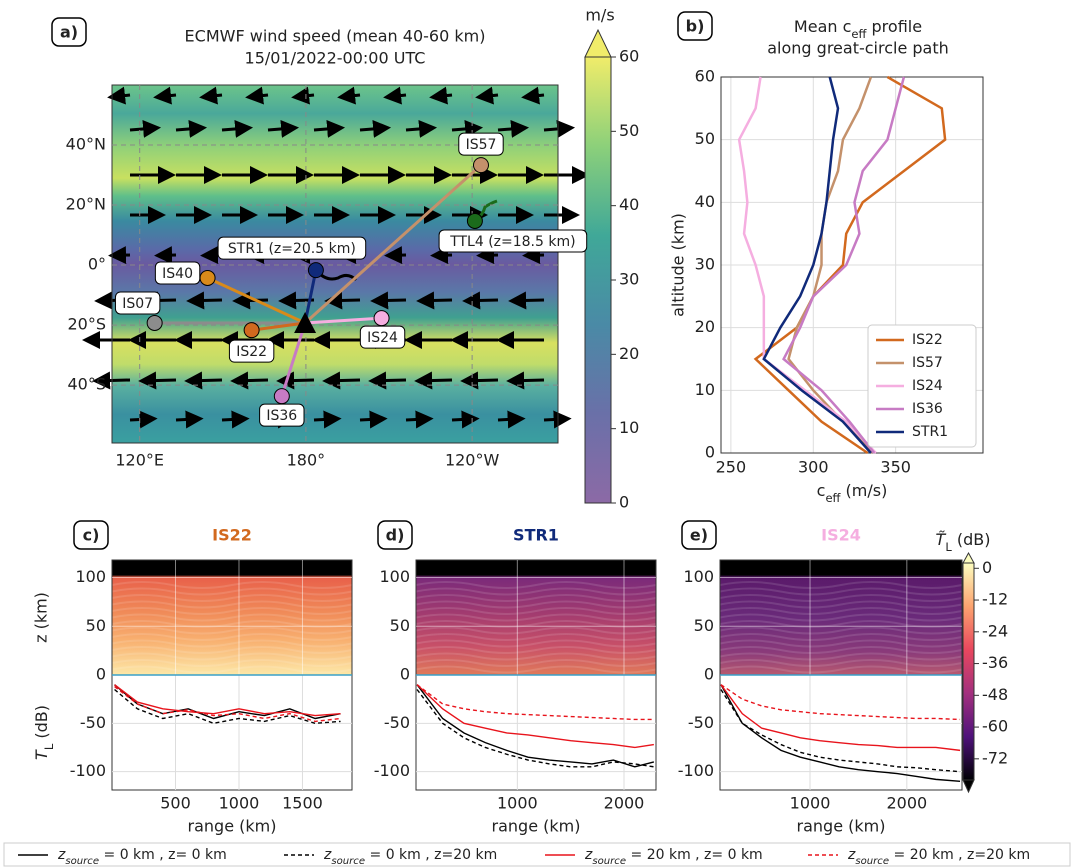  Describe the element at coordinates (629, 279) in the screenshot. I see `colorbar-tick-label: 30` at that location.